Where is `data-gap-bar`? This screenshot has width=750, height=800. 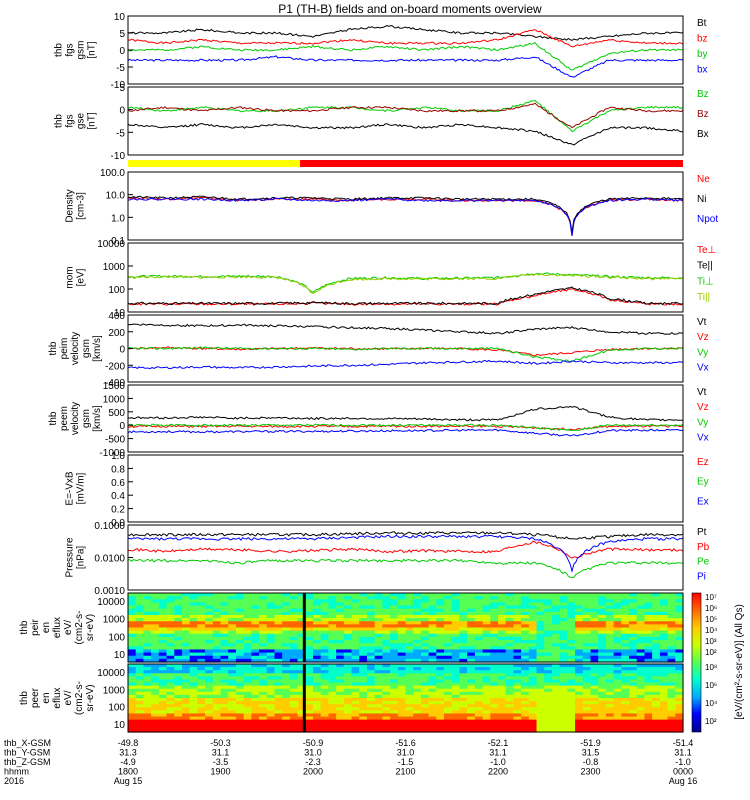 data-gap-bar is located at coordinates (304, 627).